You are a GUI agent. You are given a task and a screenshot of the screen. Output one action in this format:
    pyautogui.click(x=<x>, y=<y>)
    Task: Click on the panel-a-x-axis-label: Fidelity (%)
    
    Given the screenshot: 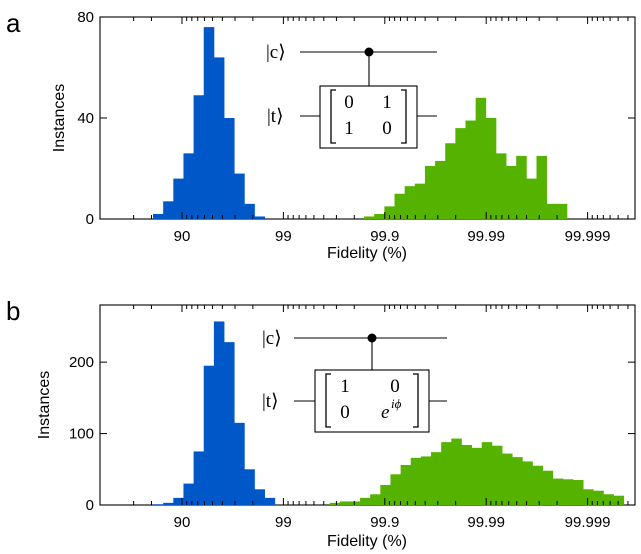 What is the action you would take?
    pyautogui.click(x=367, y=253)
    